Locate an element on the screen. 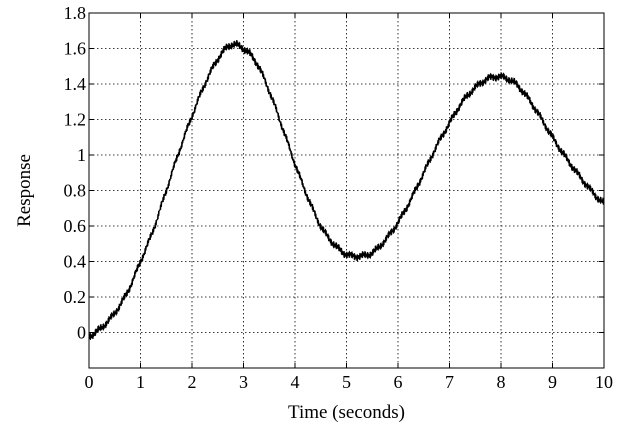 The width and height of the screenshot is (629, 428). x-tick-label: 3 is located at coordinates (243, 382).